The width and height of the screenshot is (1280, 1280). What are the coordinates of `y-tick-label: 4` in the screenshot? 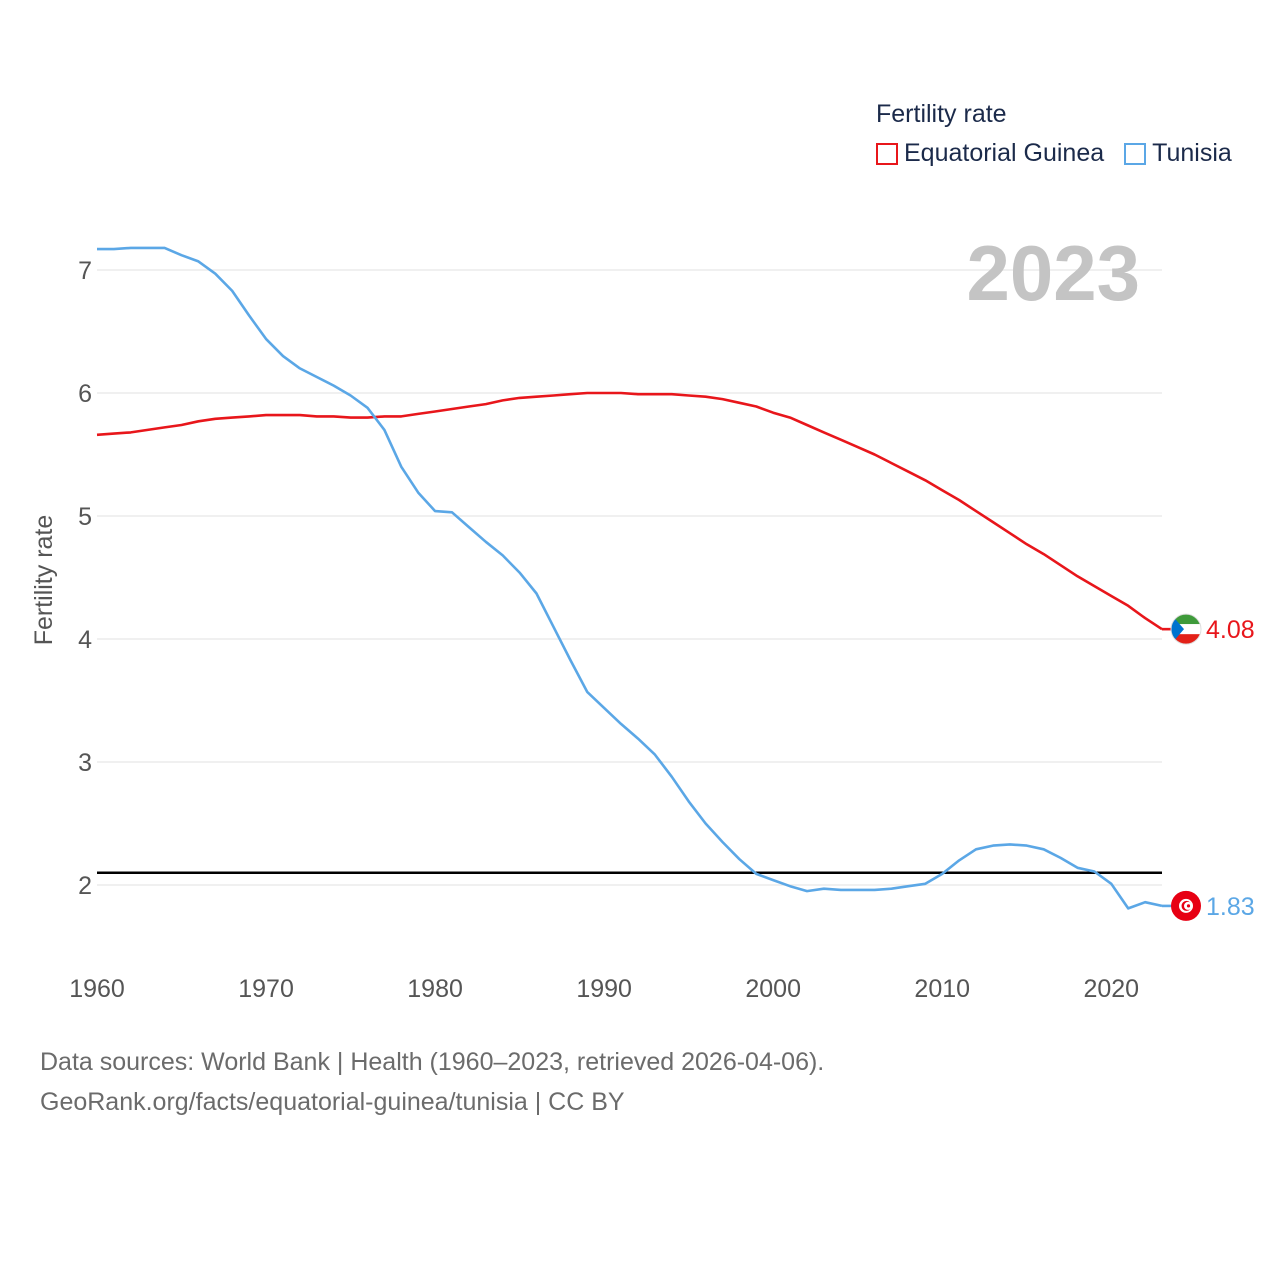 It's located at (85, 640).